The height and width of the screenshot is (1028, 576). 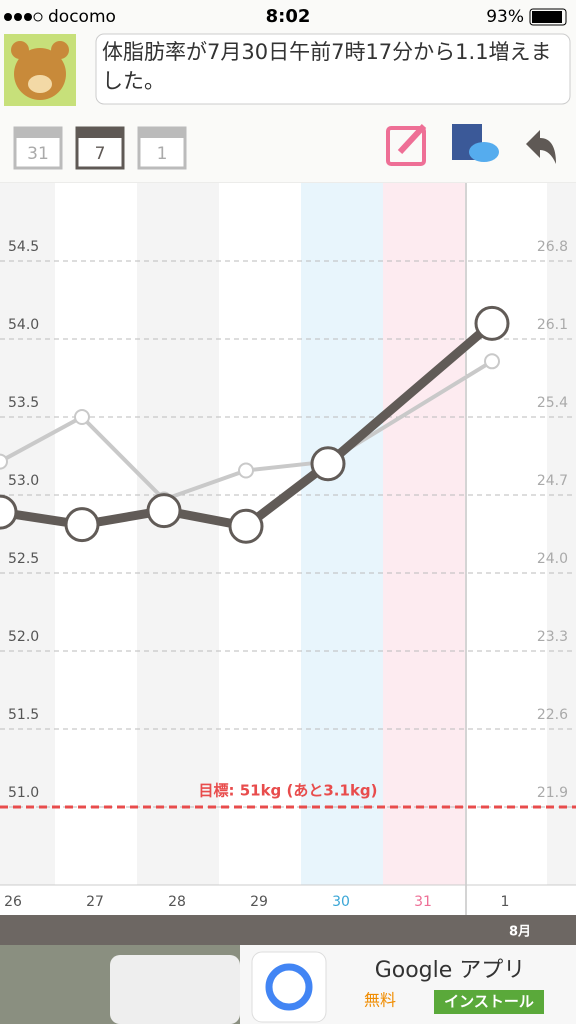 I want to click on y-tick-label: 51.5, so click(x=23, y=715).